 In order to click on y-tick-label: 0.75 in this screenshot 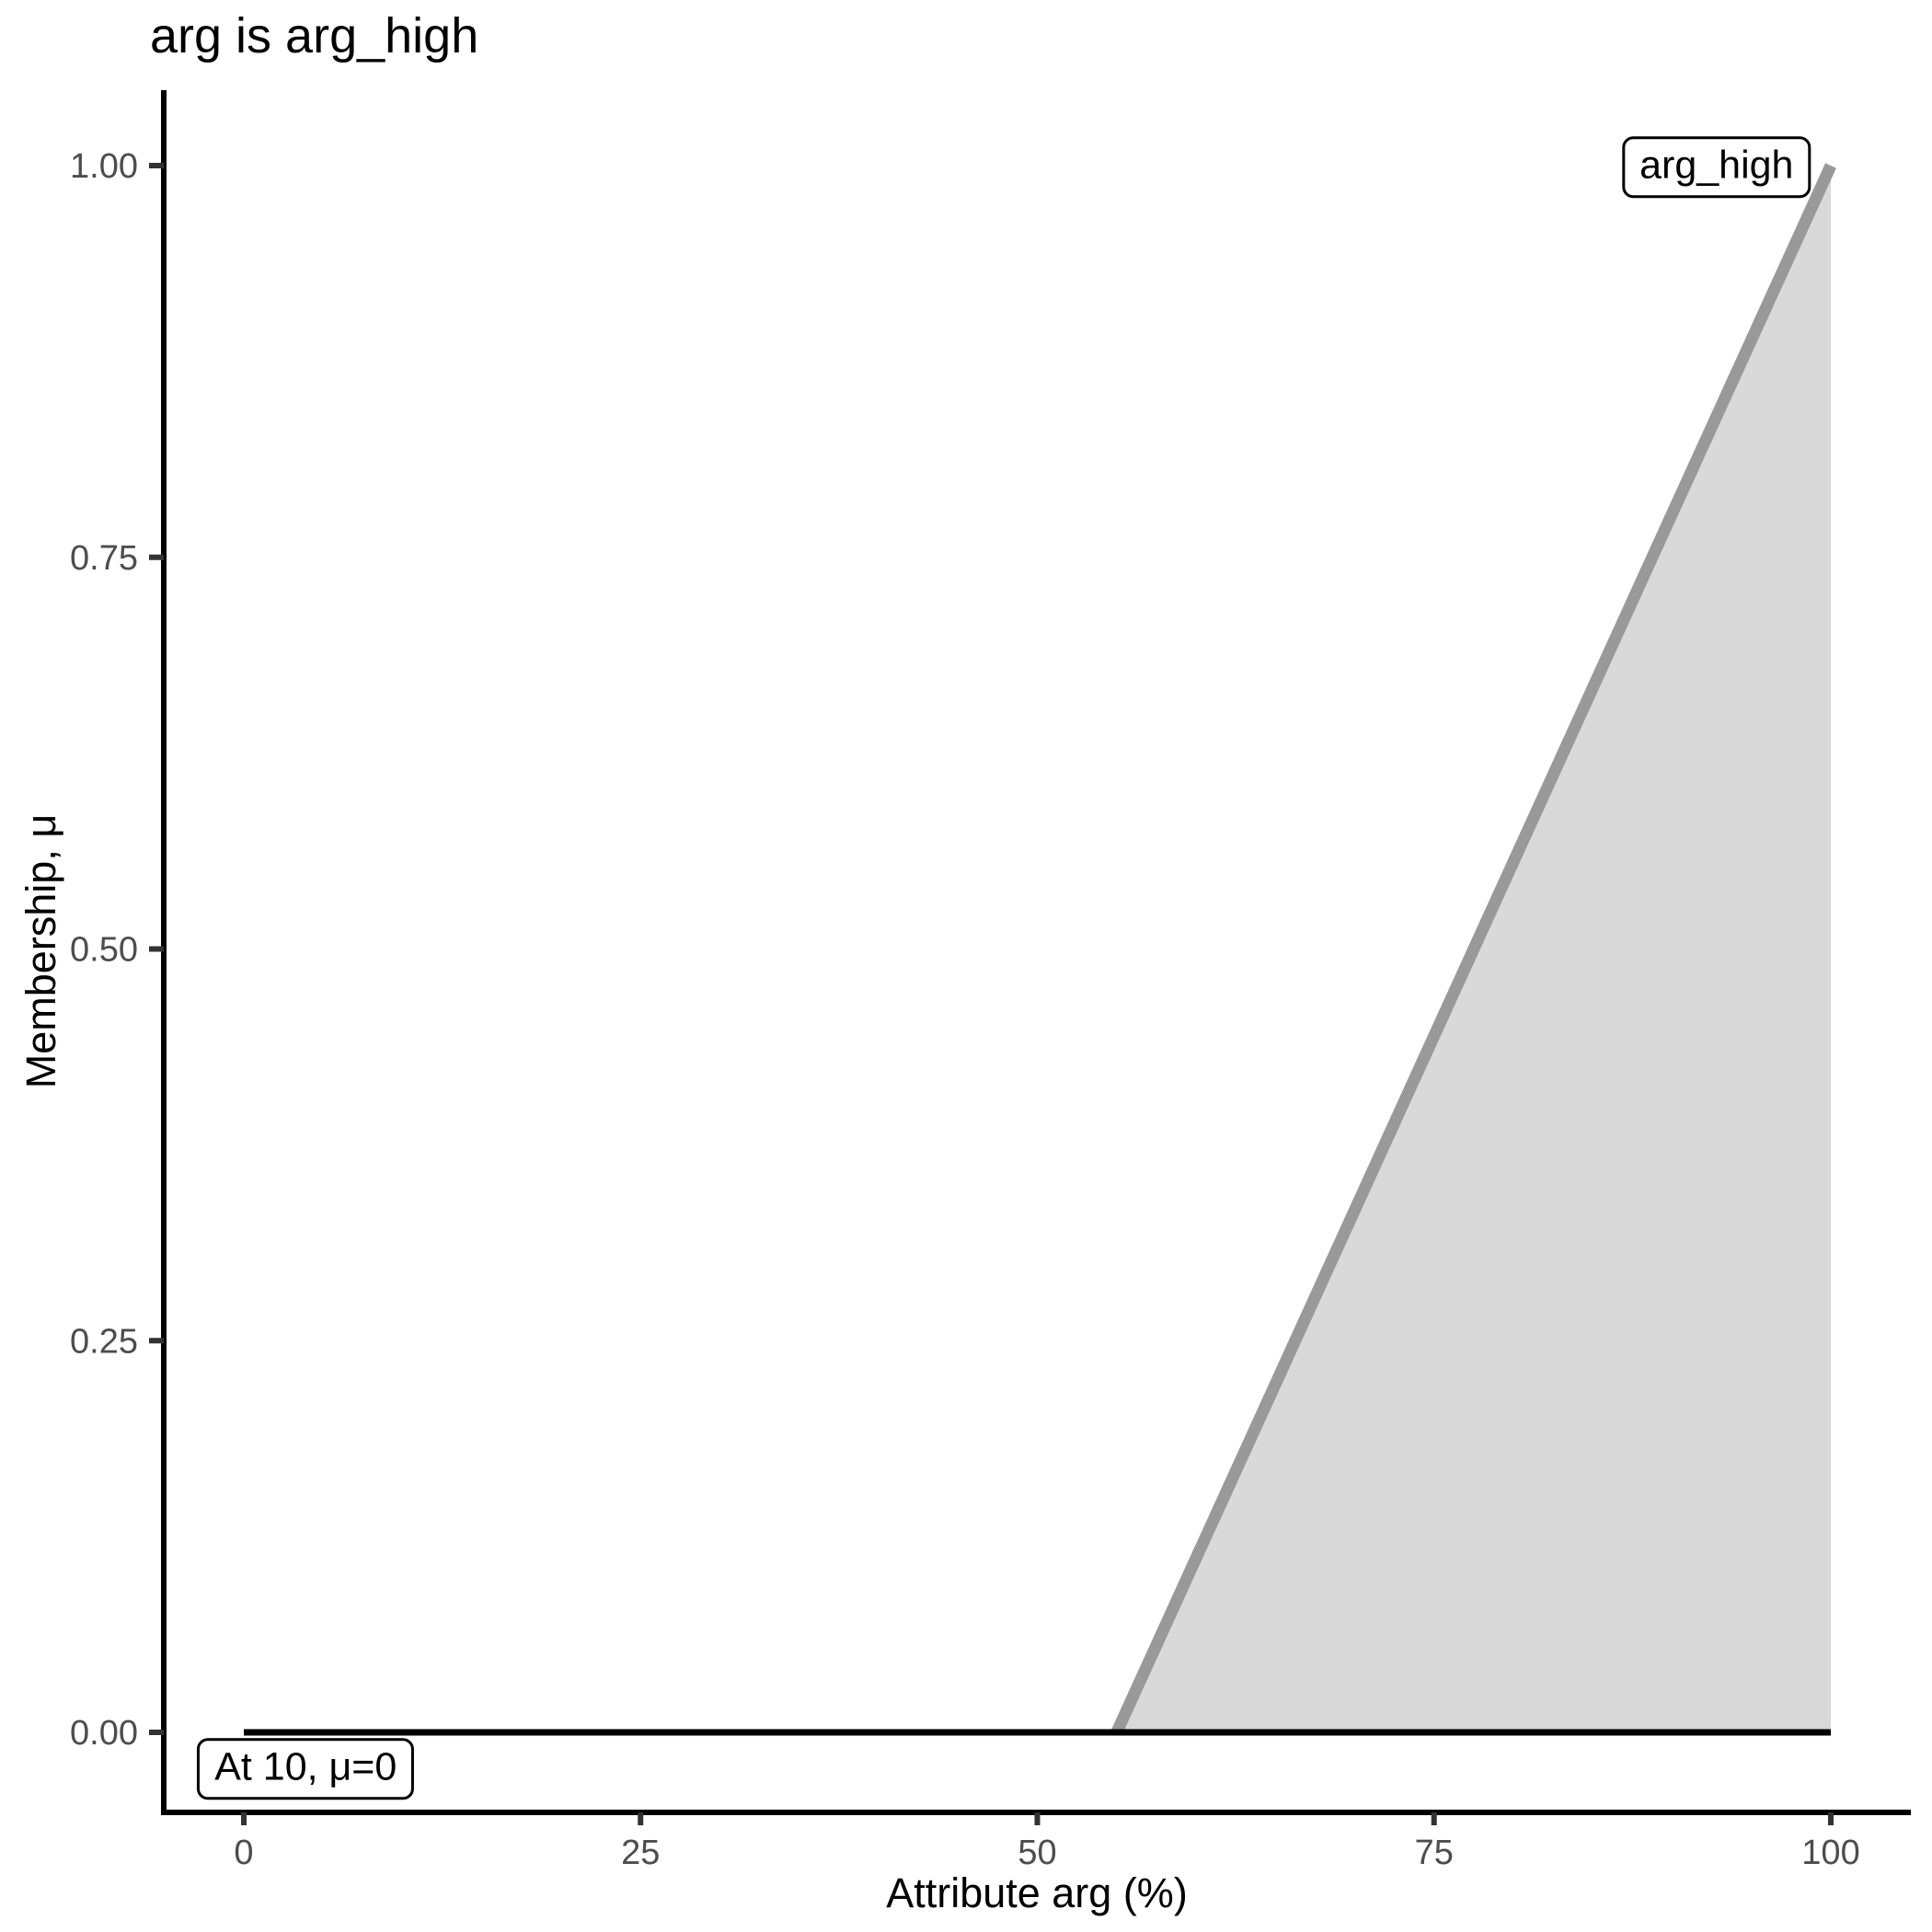, I will do `click(104, 558)`.